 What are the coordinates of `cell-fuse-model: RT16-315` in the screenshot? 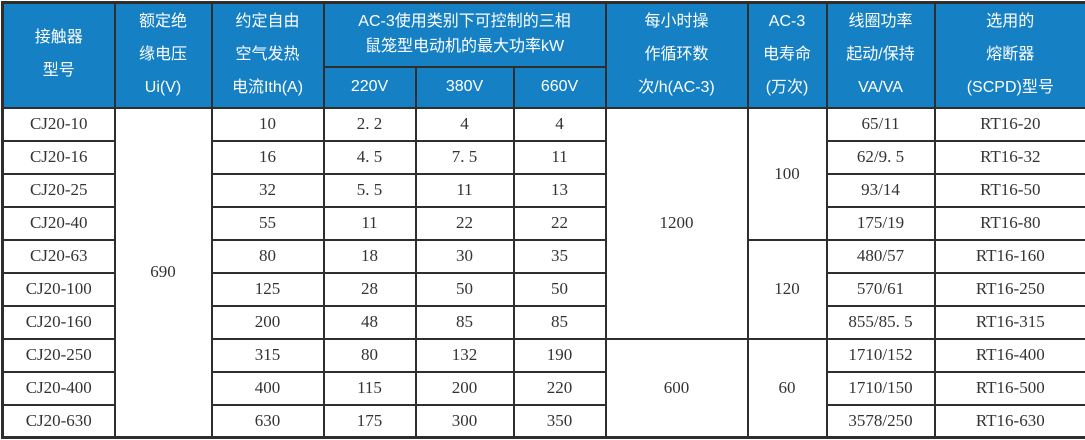 It's located at (1009, 322).